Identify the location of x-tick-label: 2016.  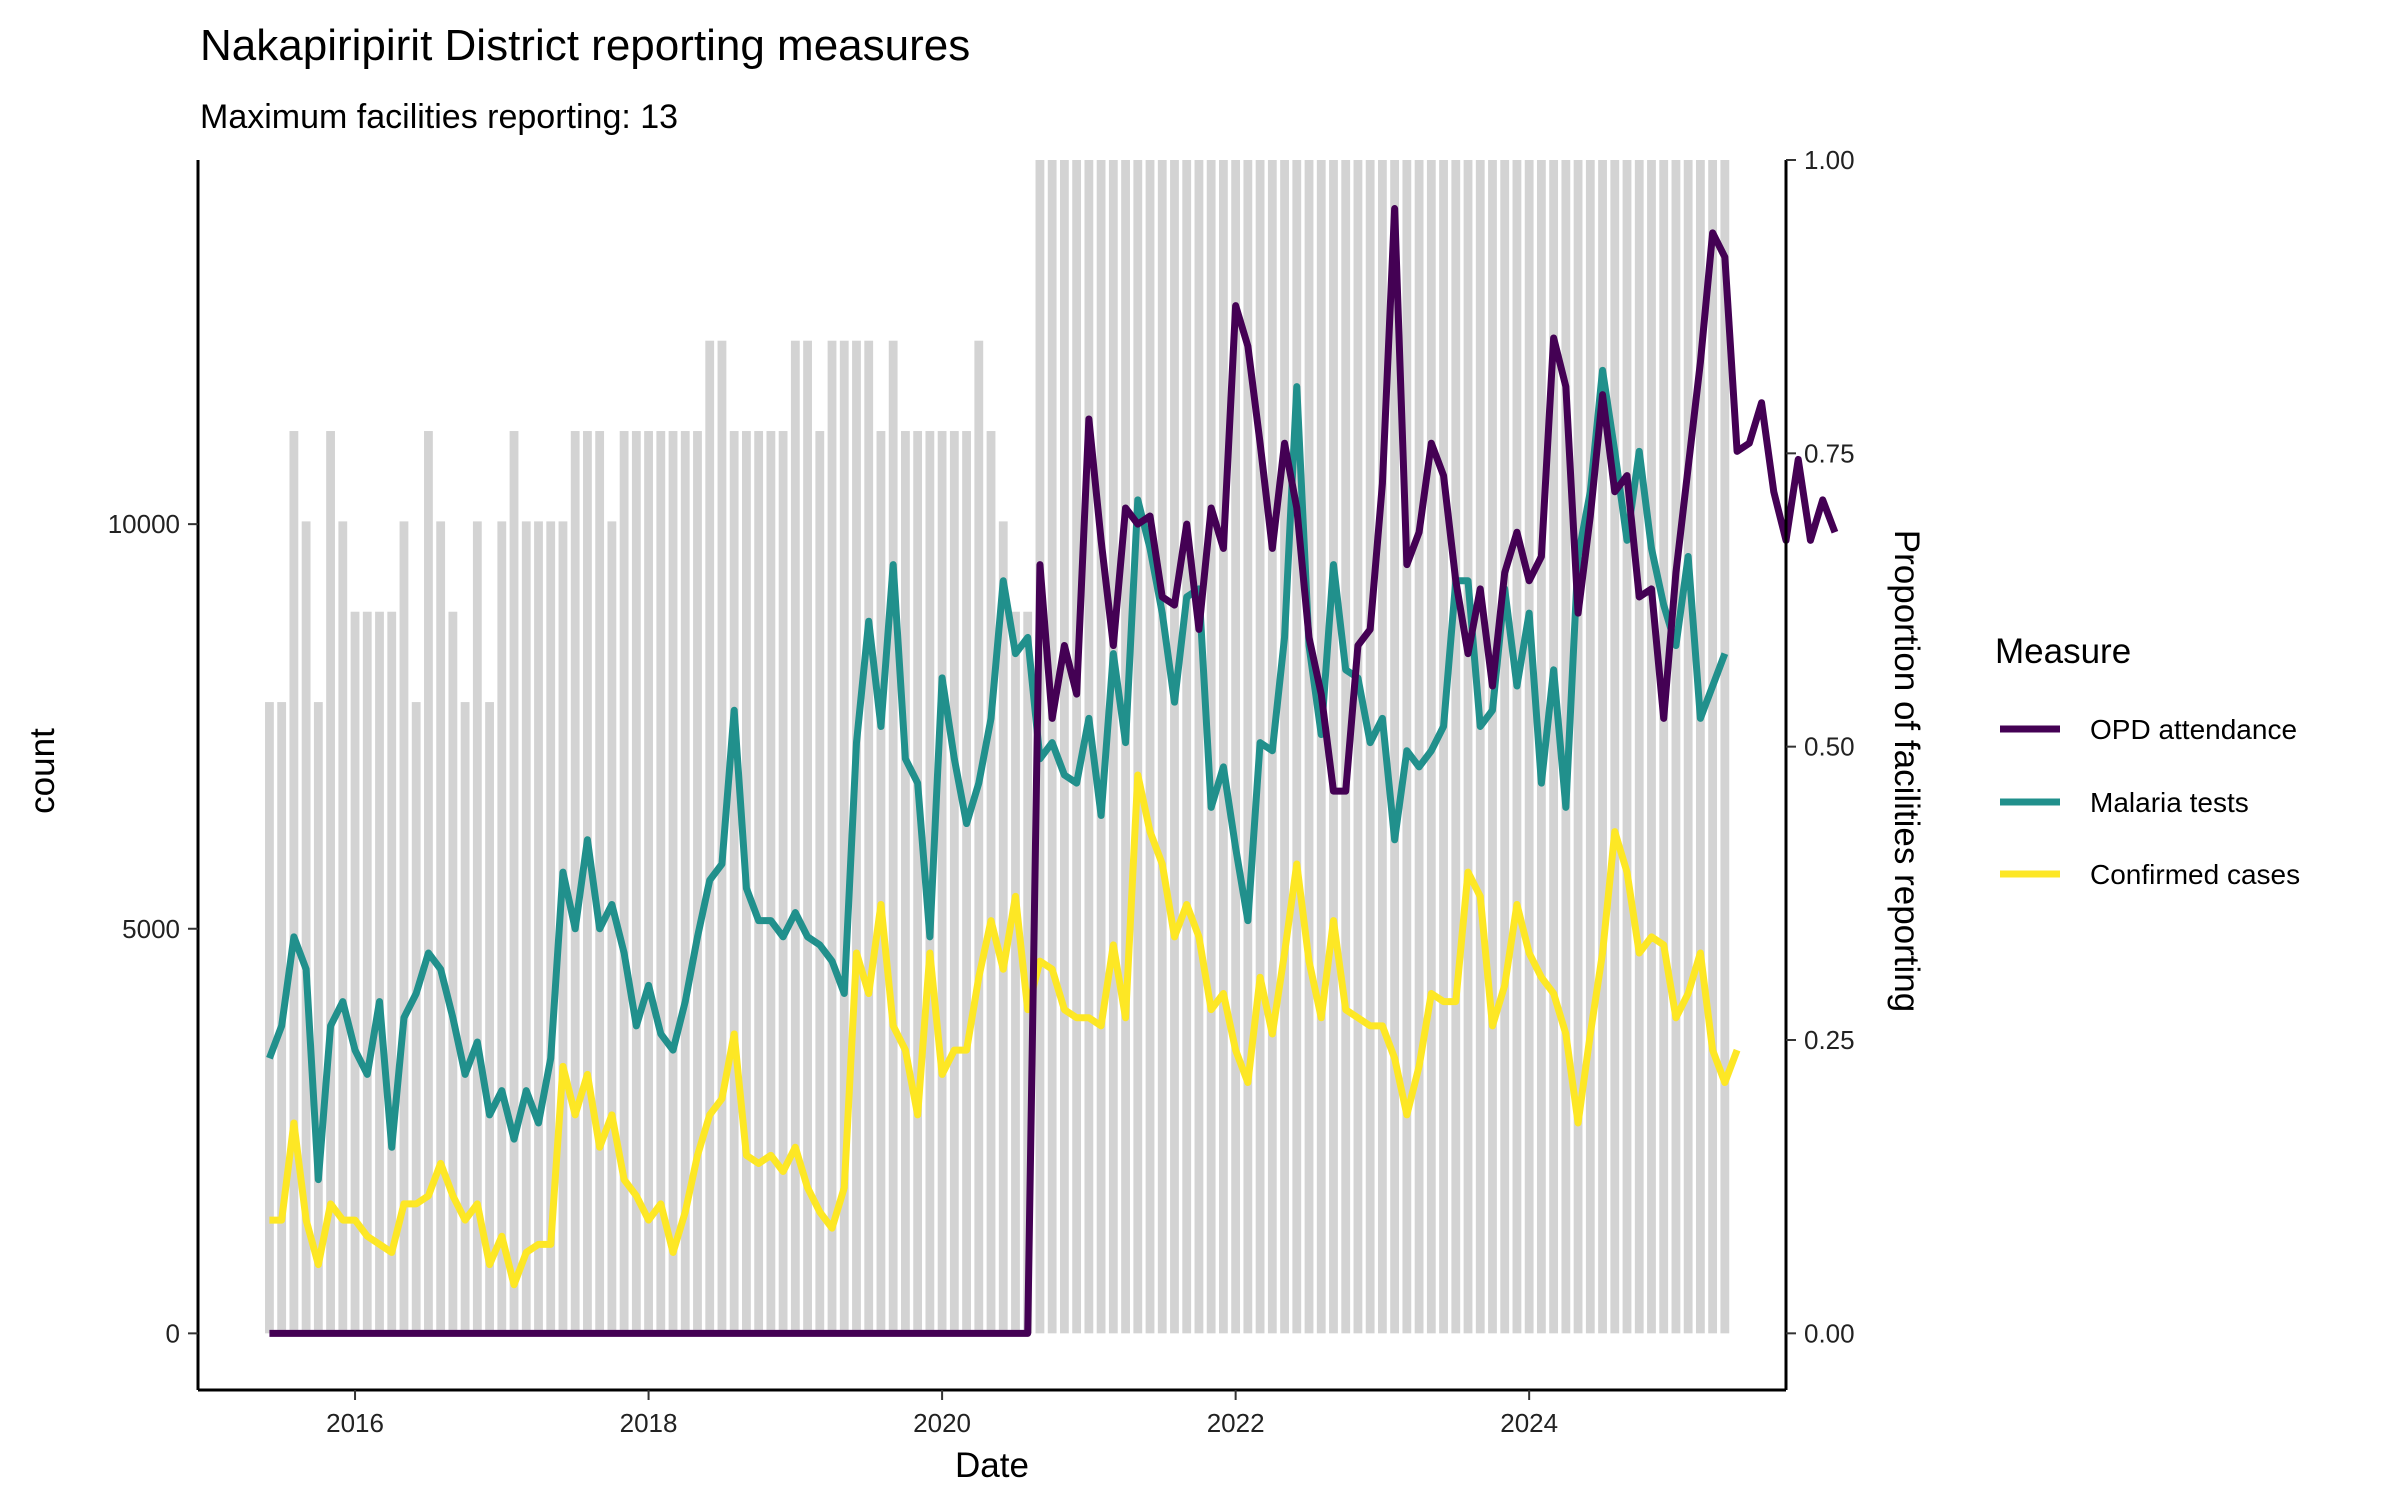
(355, 1423).